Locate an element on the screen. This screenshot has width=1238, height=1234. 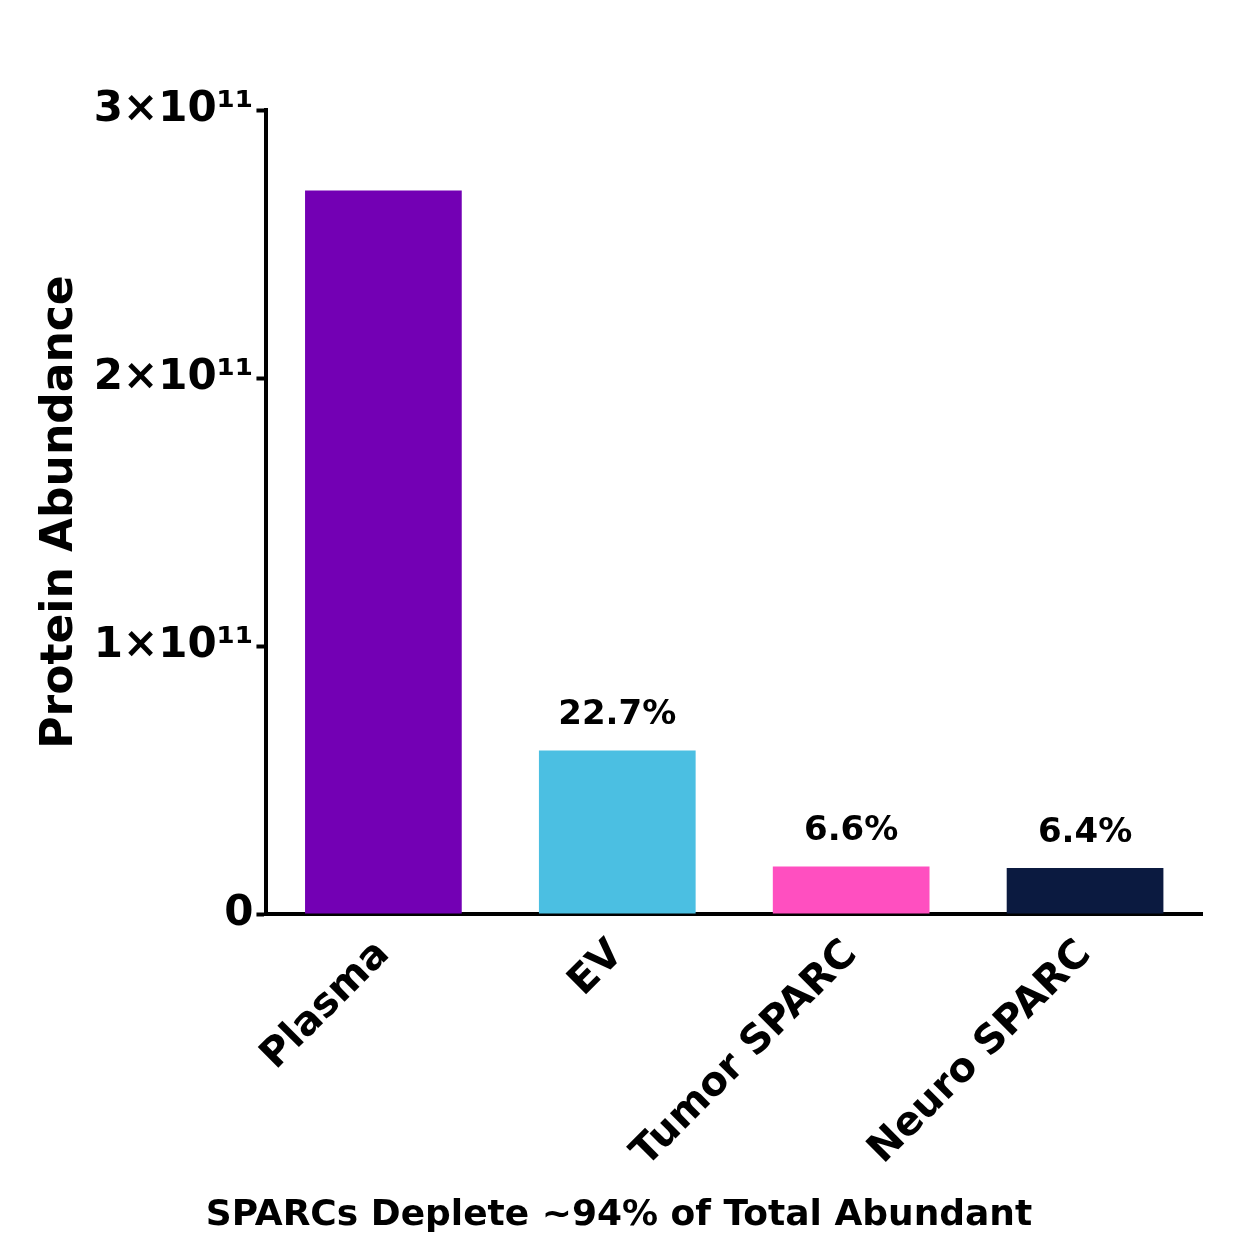
annotation: 6.6% is located at coordinates (851, 828).